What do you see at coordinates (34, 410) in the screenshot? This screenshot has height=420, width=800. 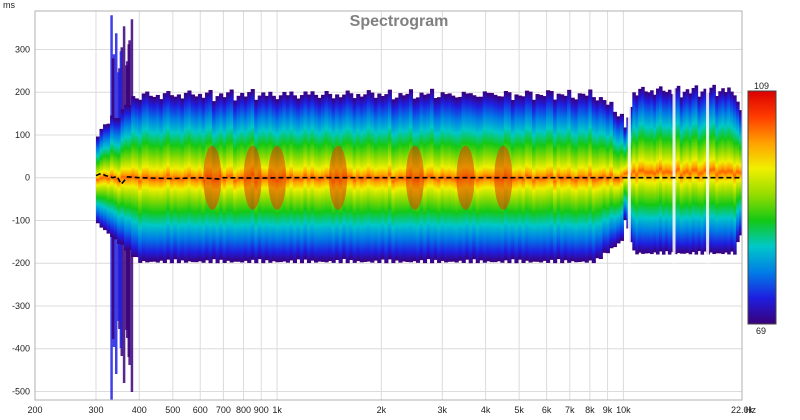 I see `x-tick-label: 200` at bounding box center [34, 410].